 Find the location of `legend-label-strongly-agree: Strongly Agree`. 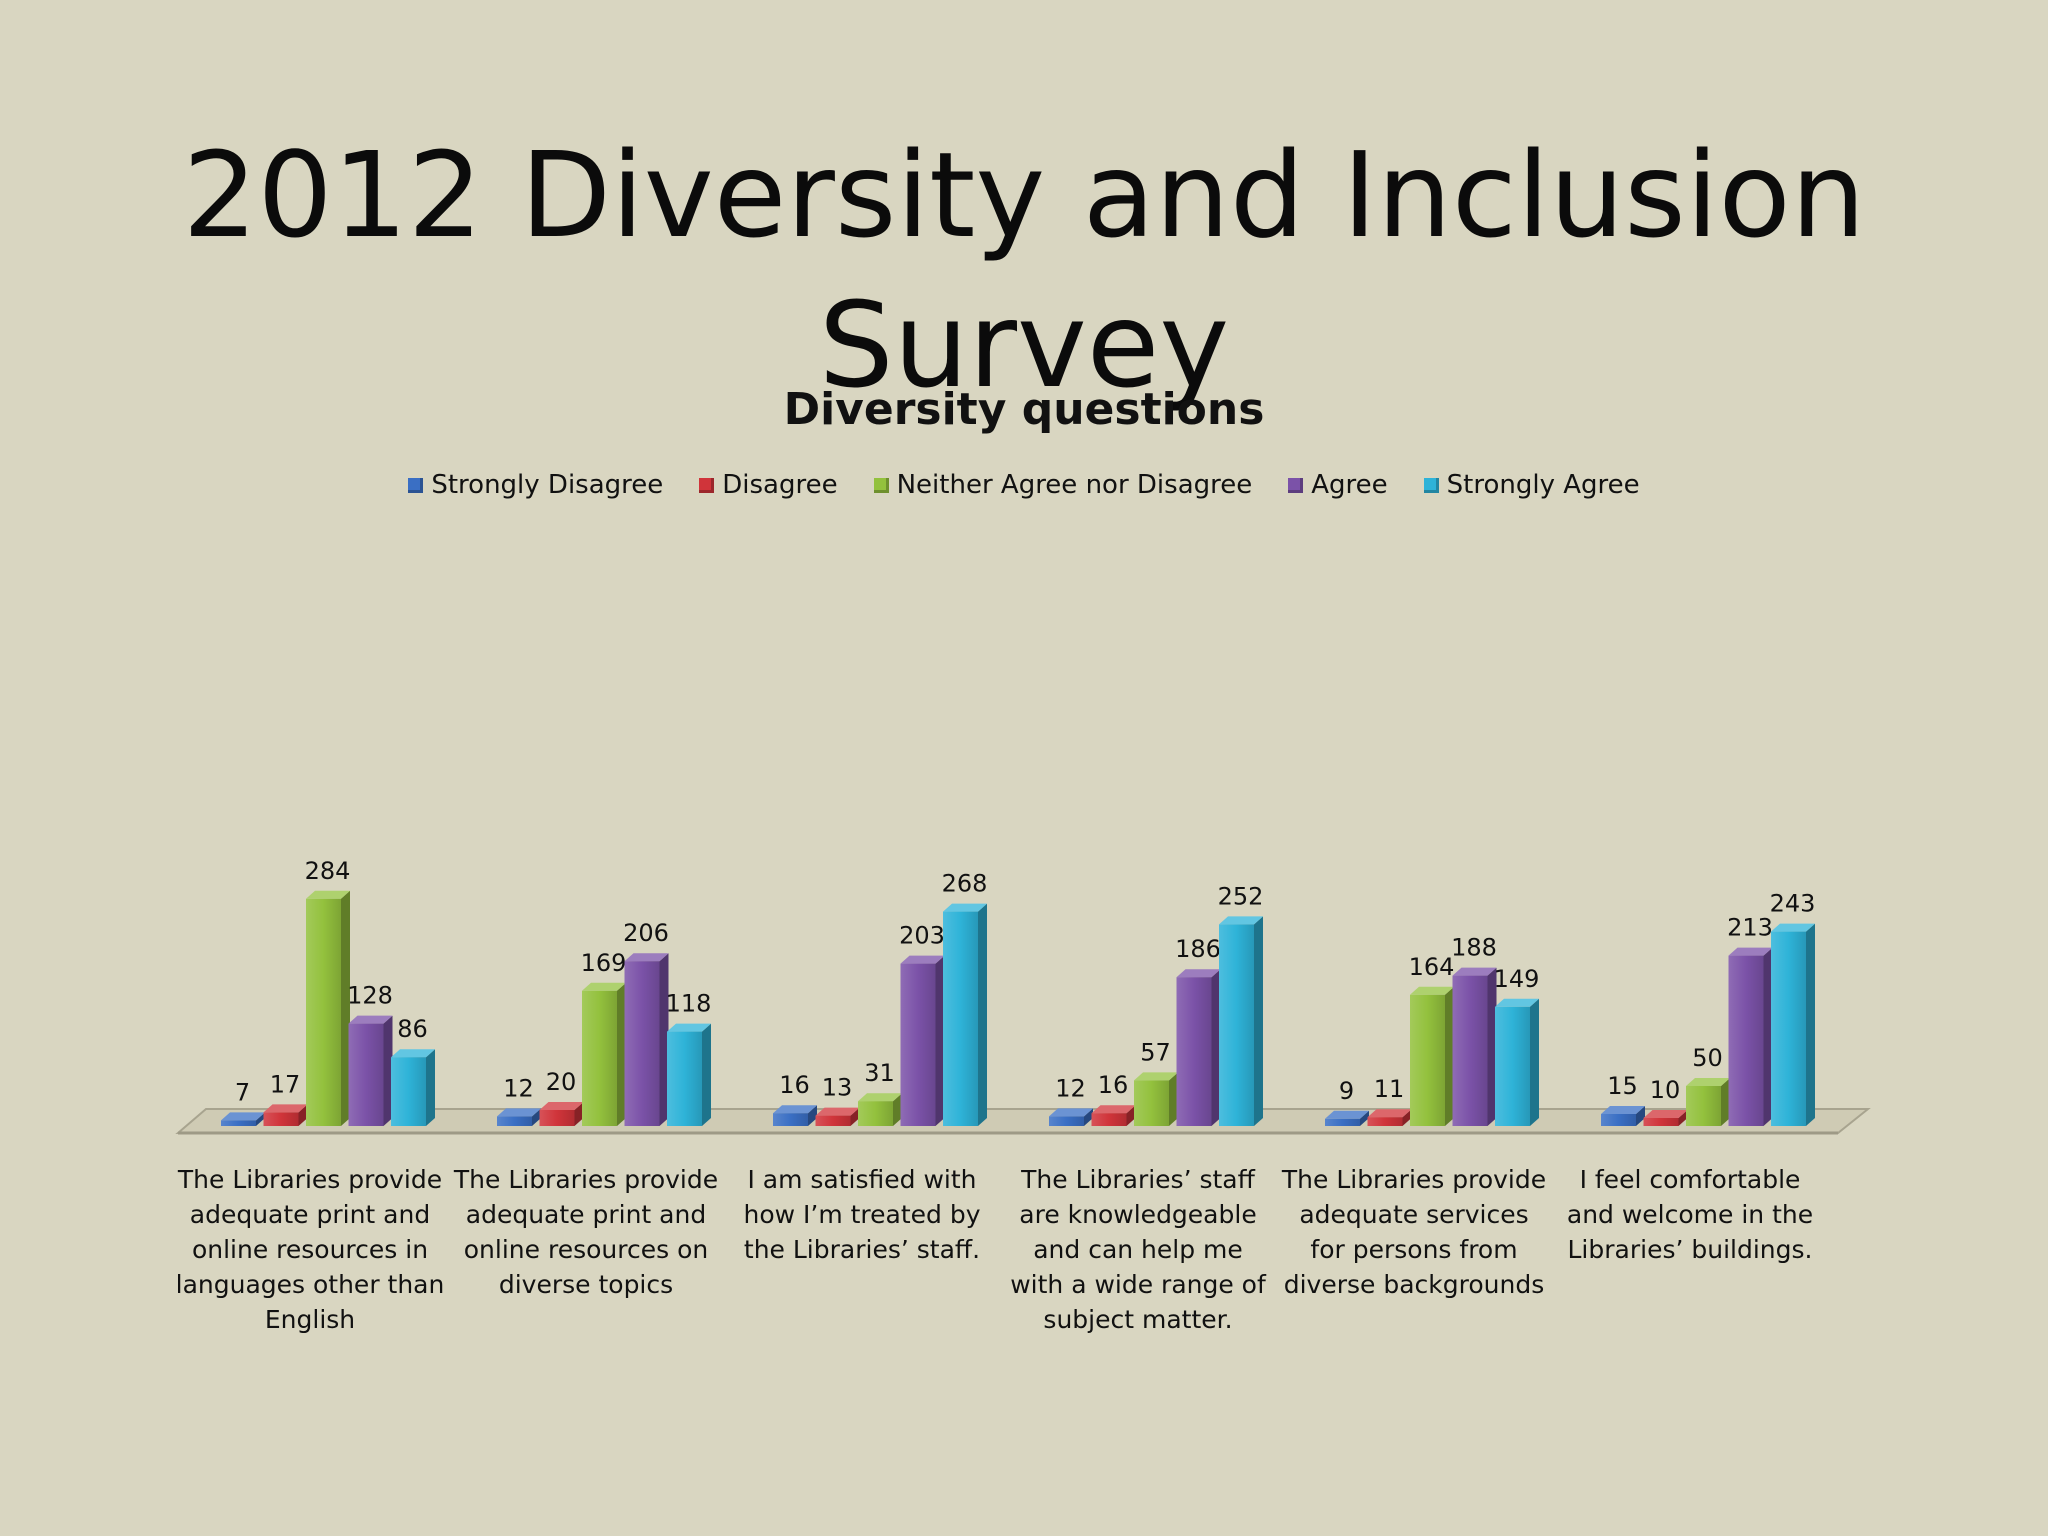

legend-label-strongly-agree: Strongly Agree is located at coordinates (1543, 485).